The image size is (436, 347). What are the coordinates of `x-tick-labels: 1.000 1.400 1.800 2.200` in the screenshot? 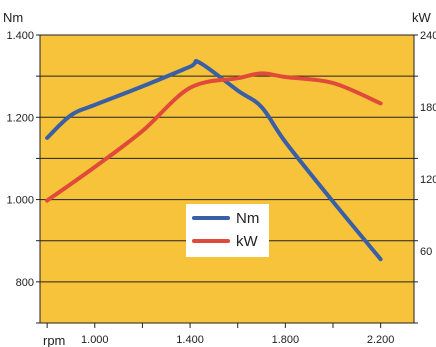 It's located at (237, 340).